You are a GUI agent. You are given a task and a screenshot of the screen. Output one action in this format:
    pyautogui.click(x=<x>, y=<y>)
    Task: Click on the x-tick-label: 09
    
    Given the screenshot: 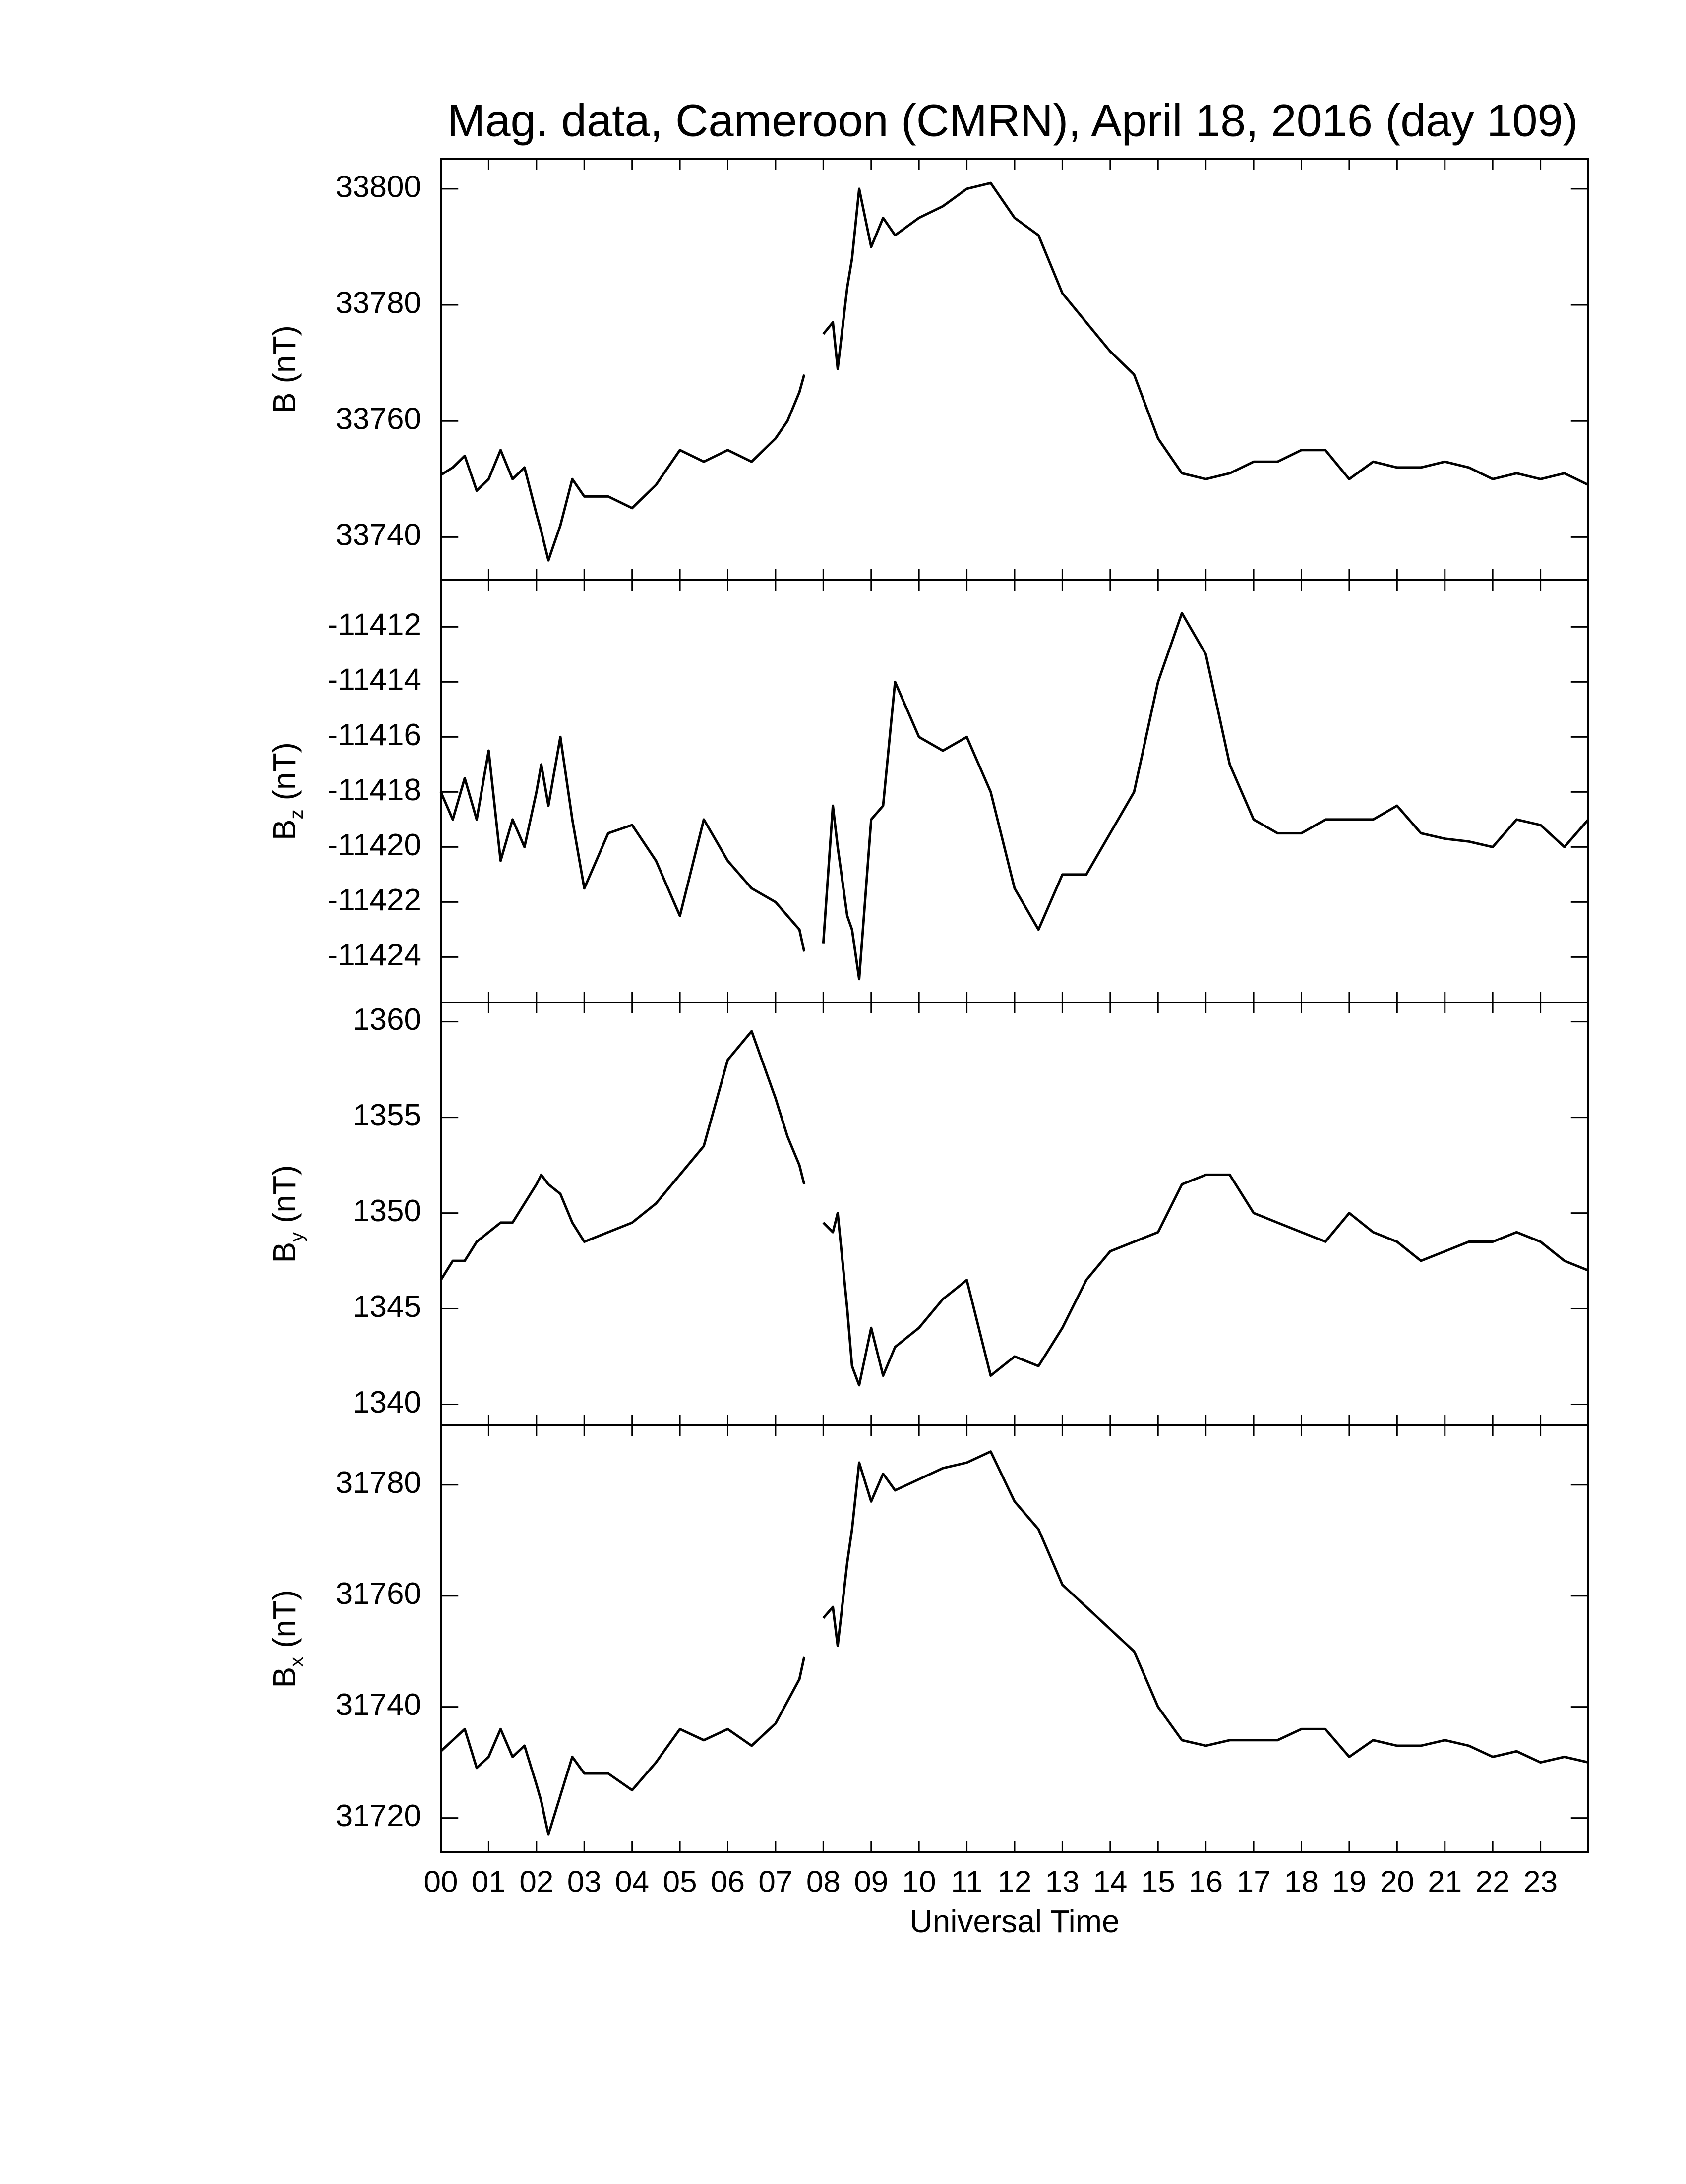 What is the action you would take?
    pyautogui.click(x=871, y=1882)
    